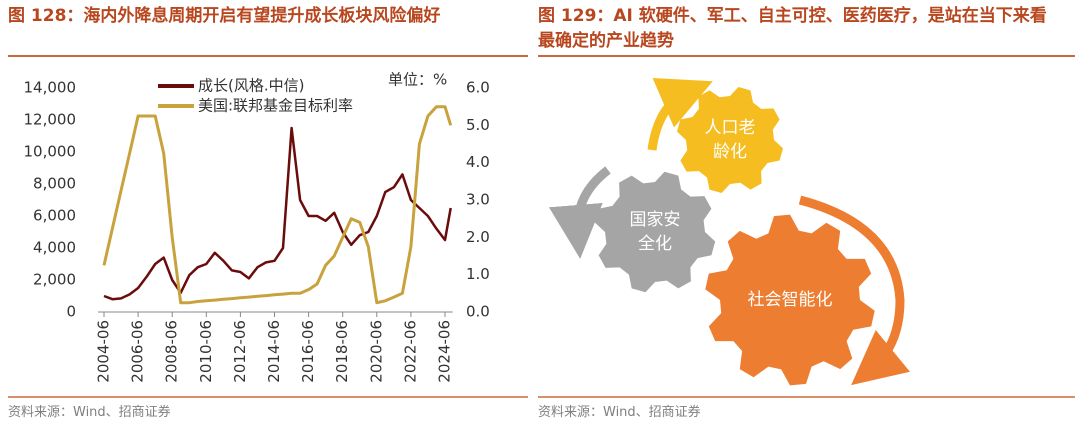  I want to click on gear-label: 社会智能化, so click(790, 300).